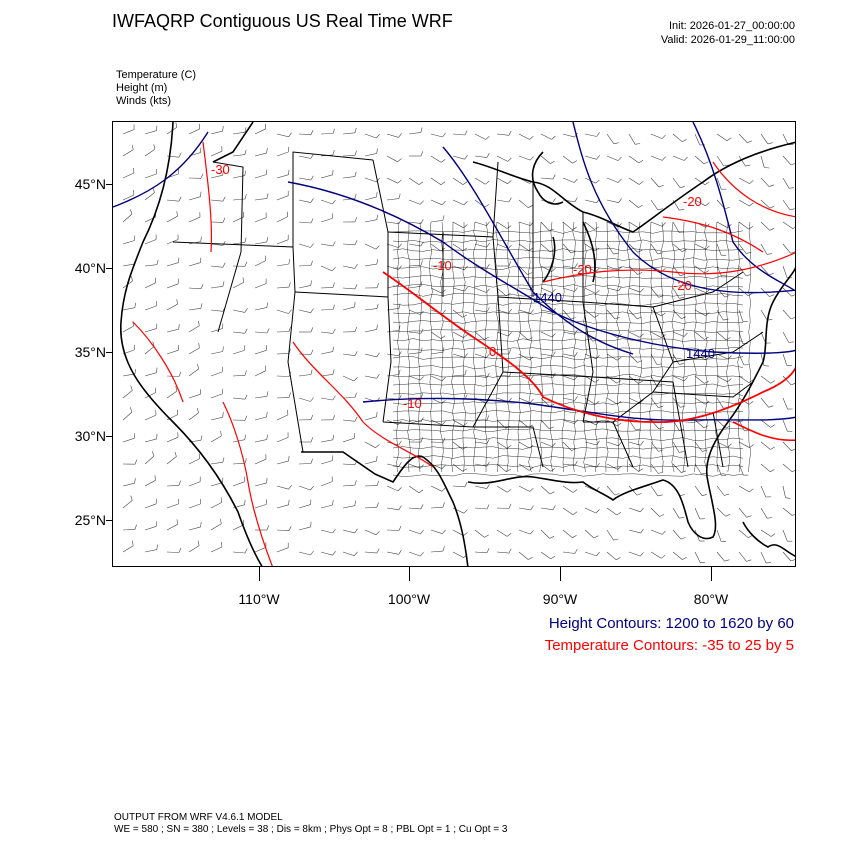 The image size is (850, 850). Describe the element at coordinates (90, 520) in the screenshot. I see `lat-label-25n: 25°N` at that location.